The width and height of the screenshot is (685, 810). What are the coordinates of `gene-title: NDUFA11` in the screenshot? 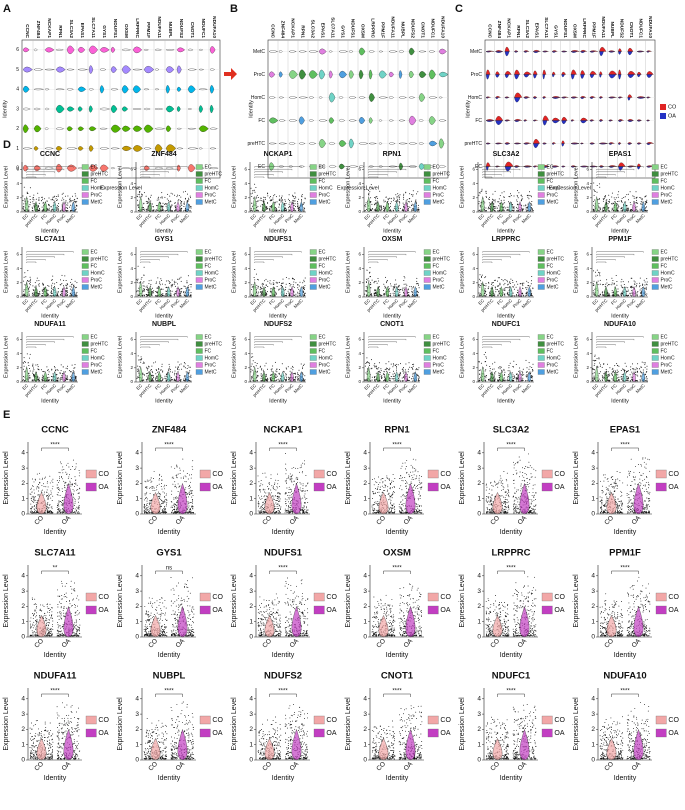 It's located at (55, 676).